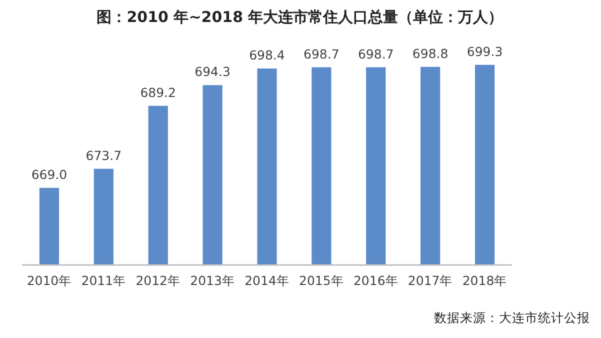 The width and height of the screenshot is (601, 338). What do you see at coordinates (49, 280) in the screenshot?
I see `x-tick-label: 2010年` at bounding box center [49, 280].